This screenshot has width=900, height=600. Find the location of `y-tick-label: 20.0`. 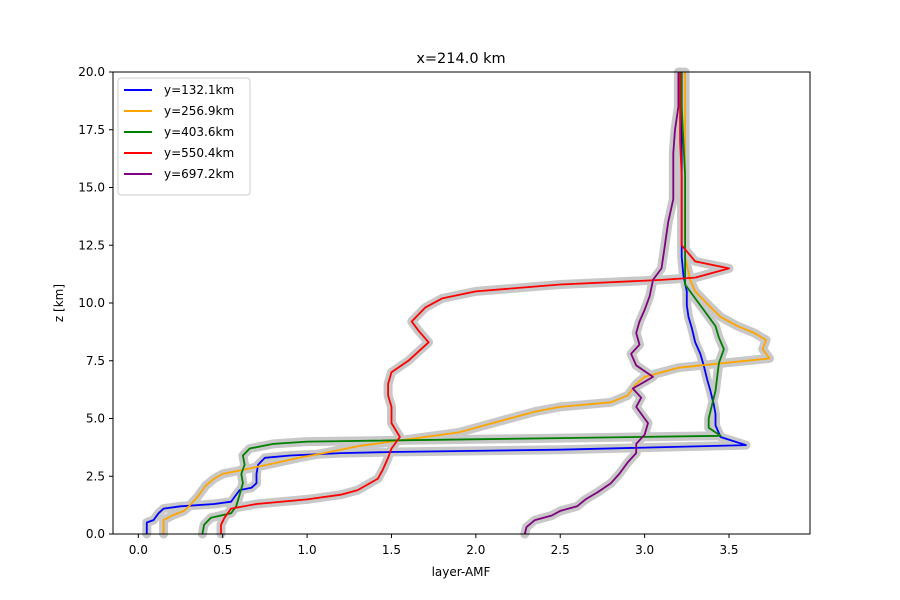

y-tick-label: 20.0 is located at coordinates (91, 72).